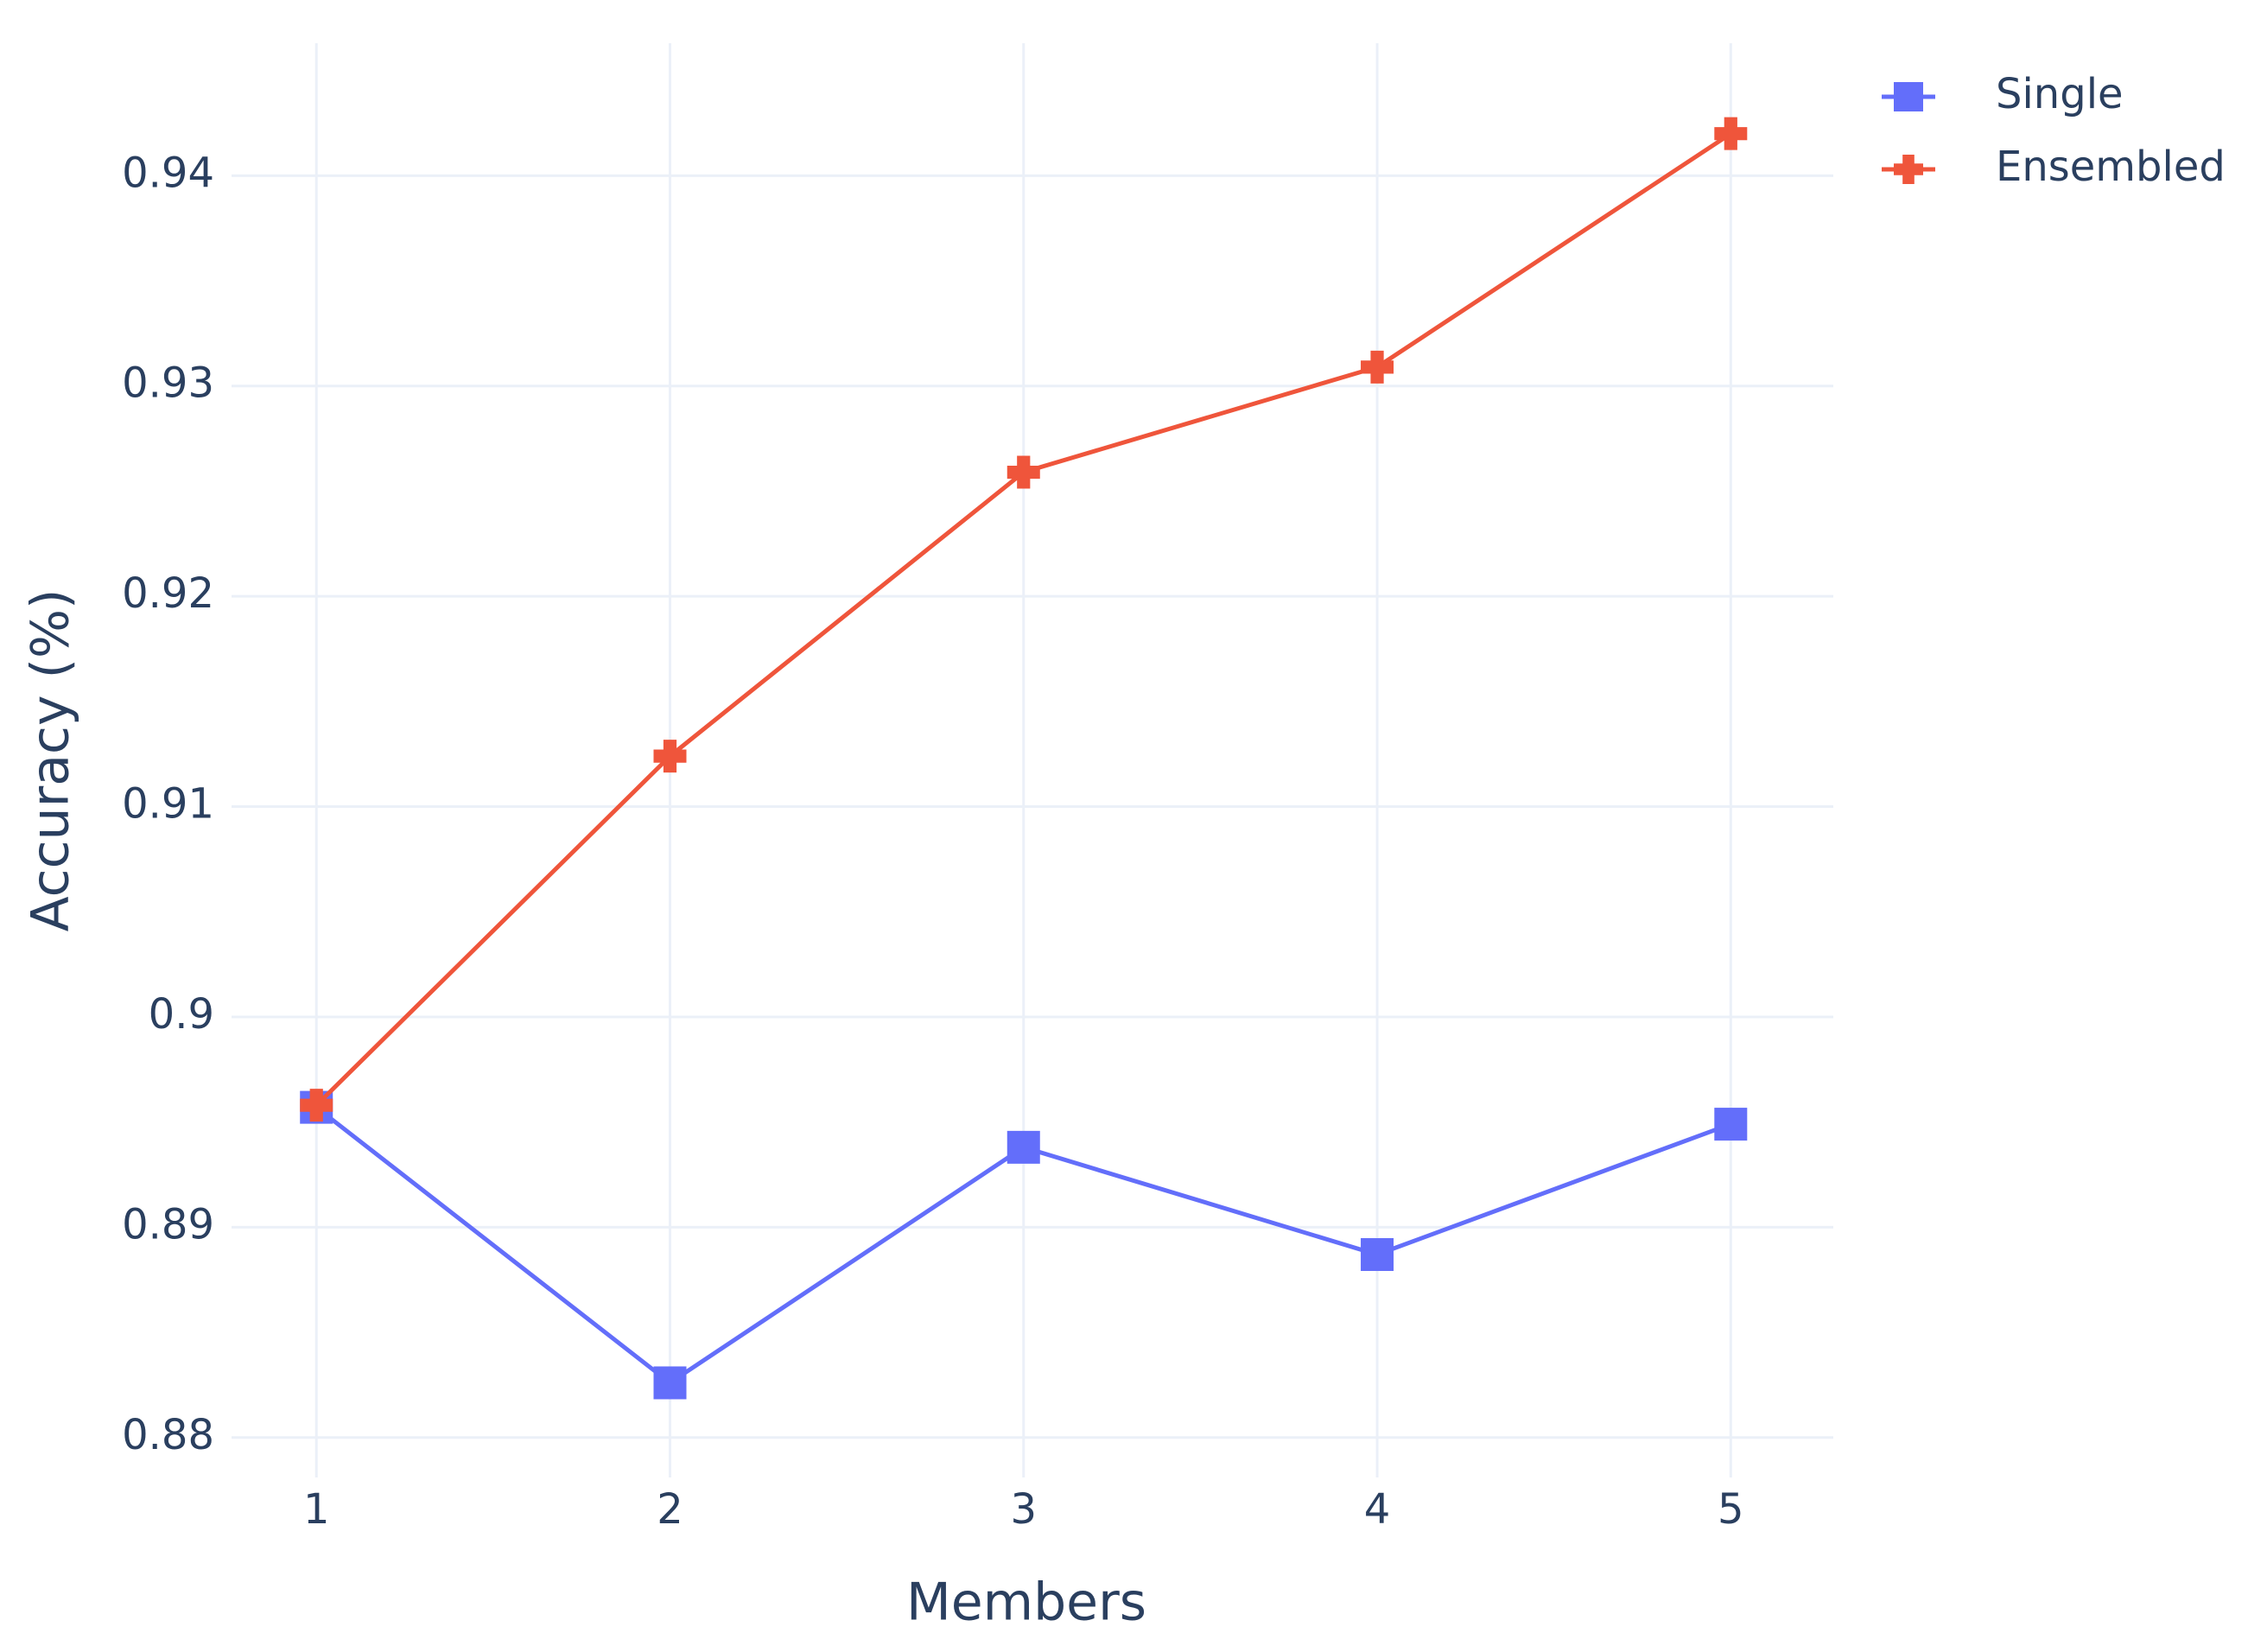 Image resolution: width=2267 pixels, height=1652 pixels. Describe the element at coordinates (2111, 167) in the screenshot. I see `legend-label: Ensembled` at that location.